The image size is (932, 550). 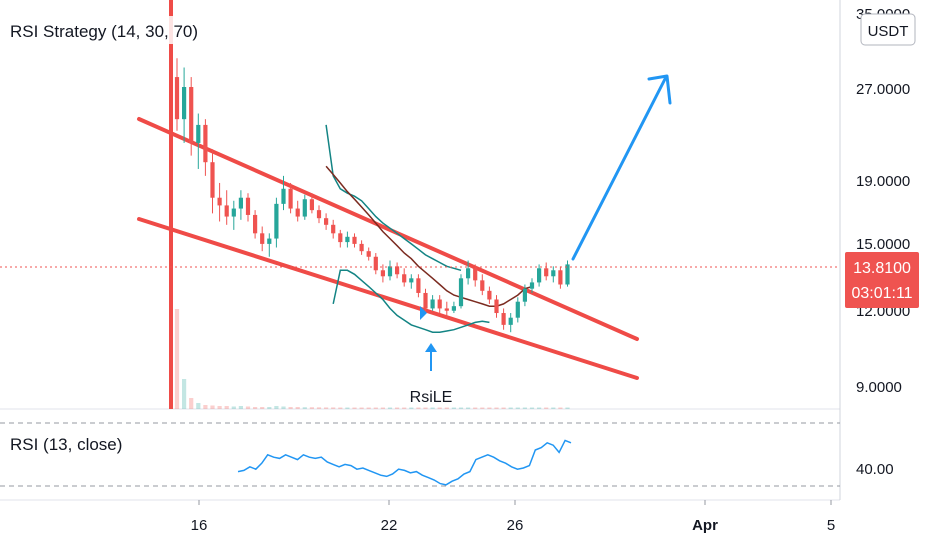 I want to click on bollinger-bands, so click(x=429, y=228).